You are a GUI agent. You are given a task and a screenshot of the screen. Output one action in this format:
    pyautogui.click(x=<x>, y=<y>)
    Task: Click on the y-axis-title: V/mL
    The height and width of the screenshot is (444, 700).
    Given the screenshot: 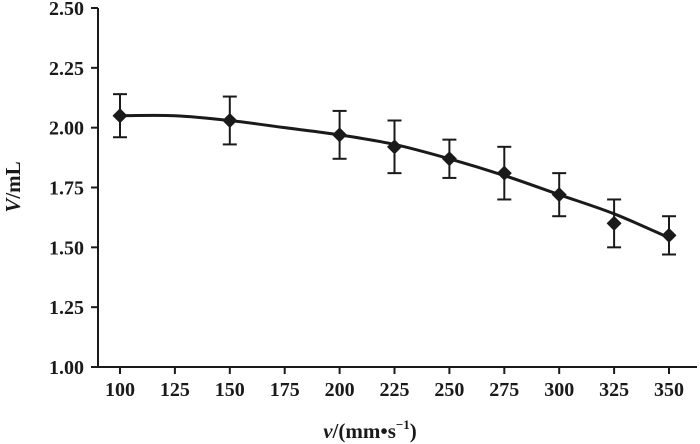 What is the action you would take?
    pyautogui.click(x=13, y=186)
    